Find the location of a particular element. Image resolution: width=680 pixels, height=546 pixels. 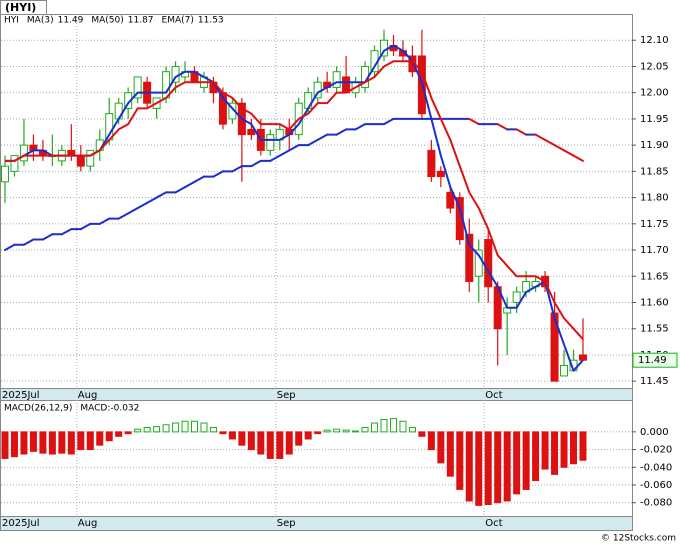

y-tick-label: 11.80 is located at coordinates (654, 198).